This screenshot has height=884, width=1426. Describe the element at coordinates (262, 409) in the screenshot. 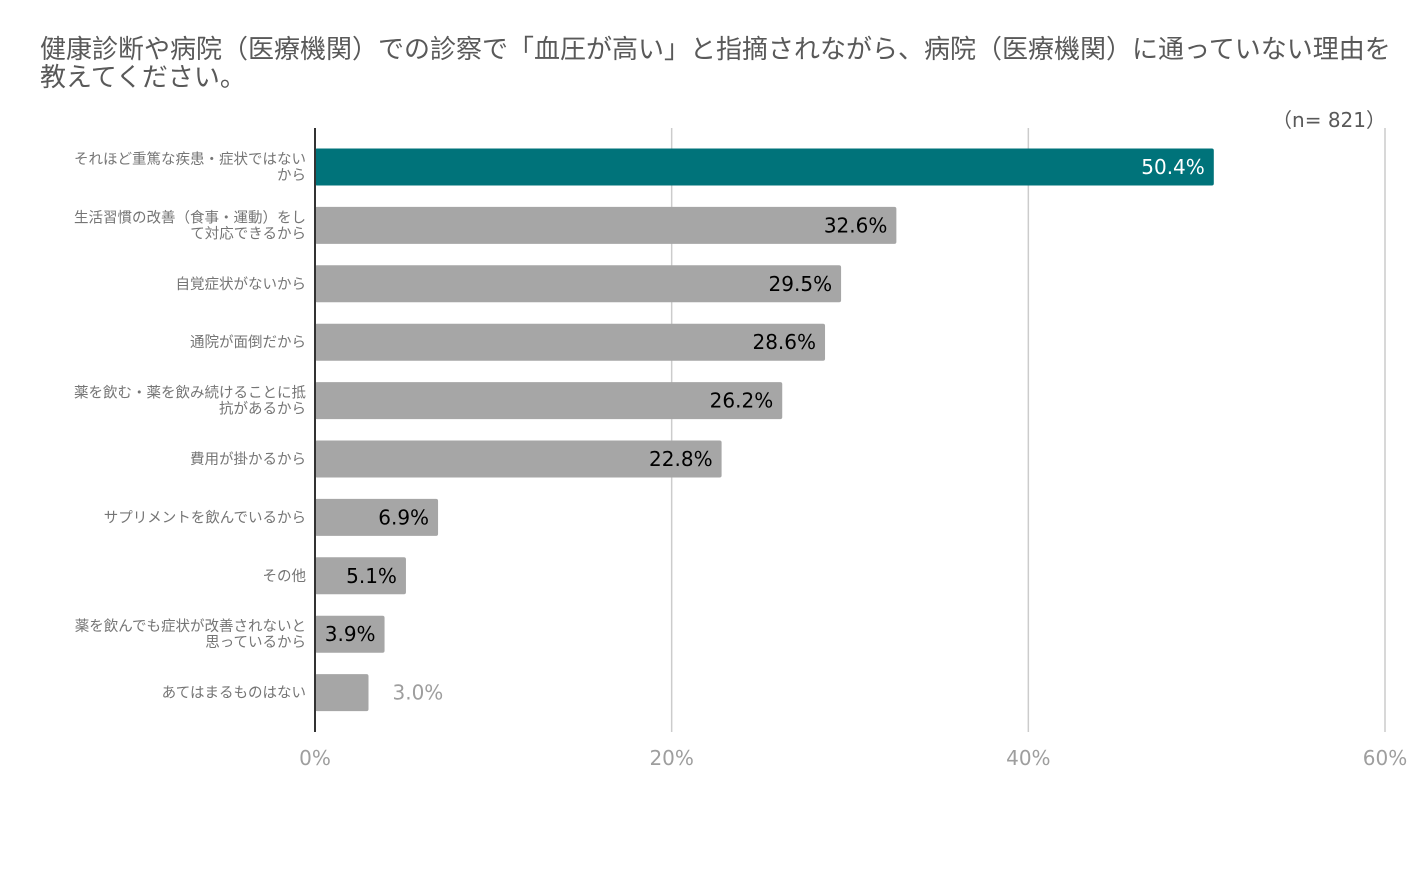

I see `category-label: 抗があるから` at that location.